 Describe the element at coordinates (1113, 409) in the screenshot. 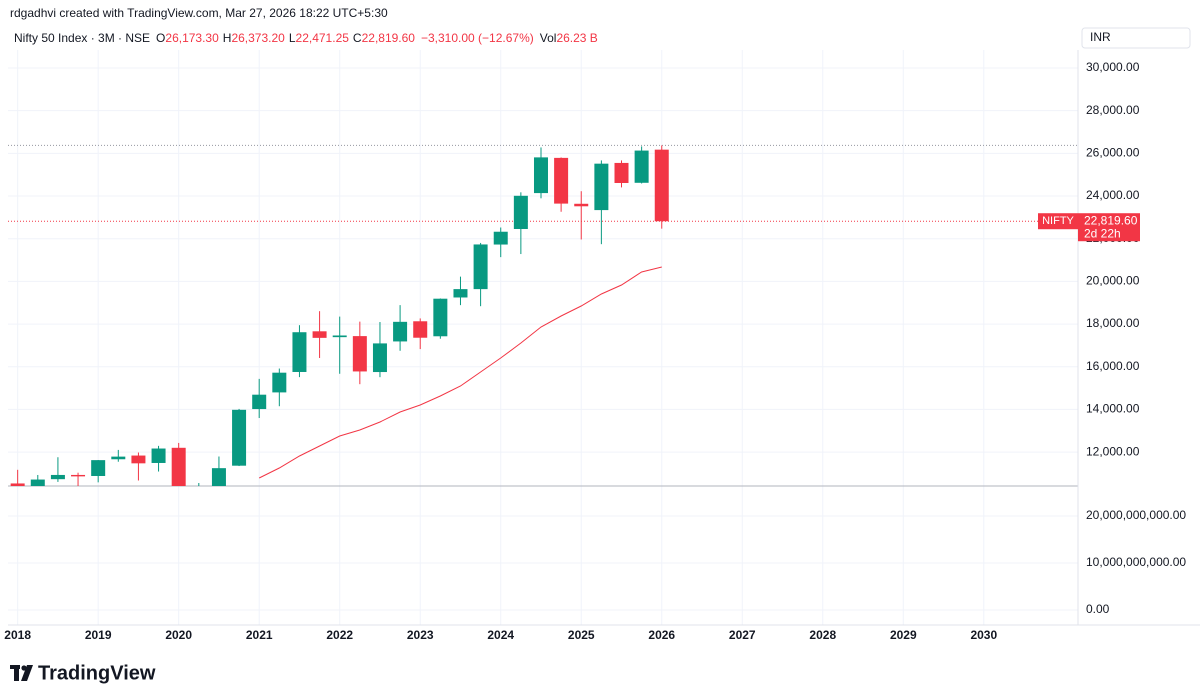

I see `y-tick-label: 14,000.00` at that location.